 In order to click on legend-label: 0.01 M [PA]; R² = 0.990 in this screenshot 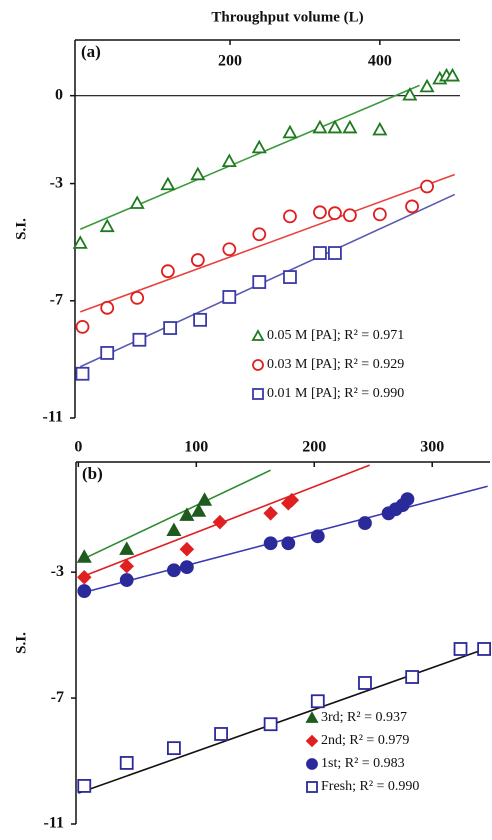, I will do `click(335, 393)`.